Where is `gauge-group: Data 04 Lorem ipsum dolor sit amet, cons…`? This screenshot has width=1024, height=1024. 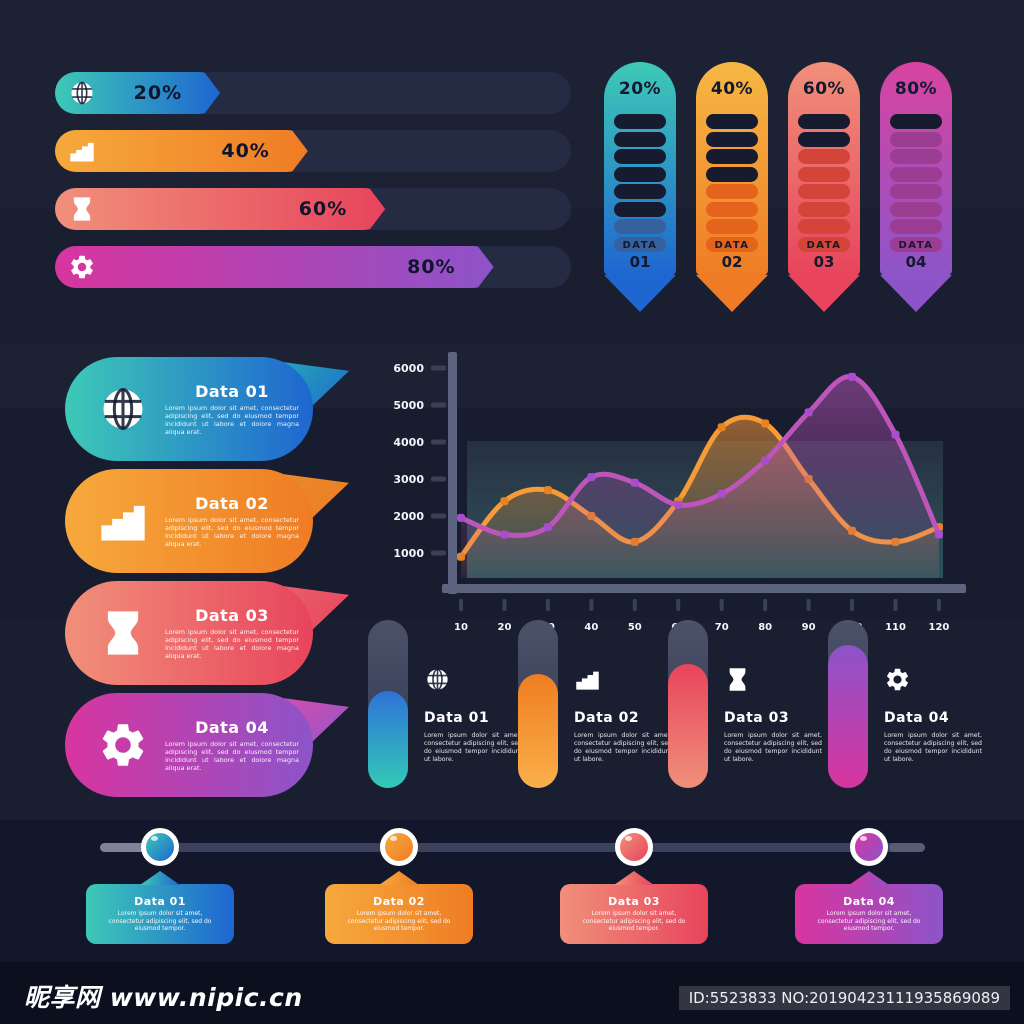 gauge-group: Data 04 Lorem ipsum dolor sit amet, cons… is located at coordinates (905, 706).